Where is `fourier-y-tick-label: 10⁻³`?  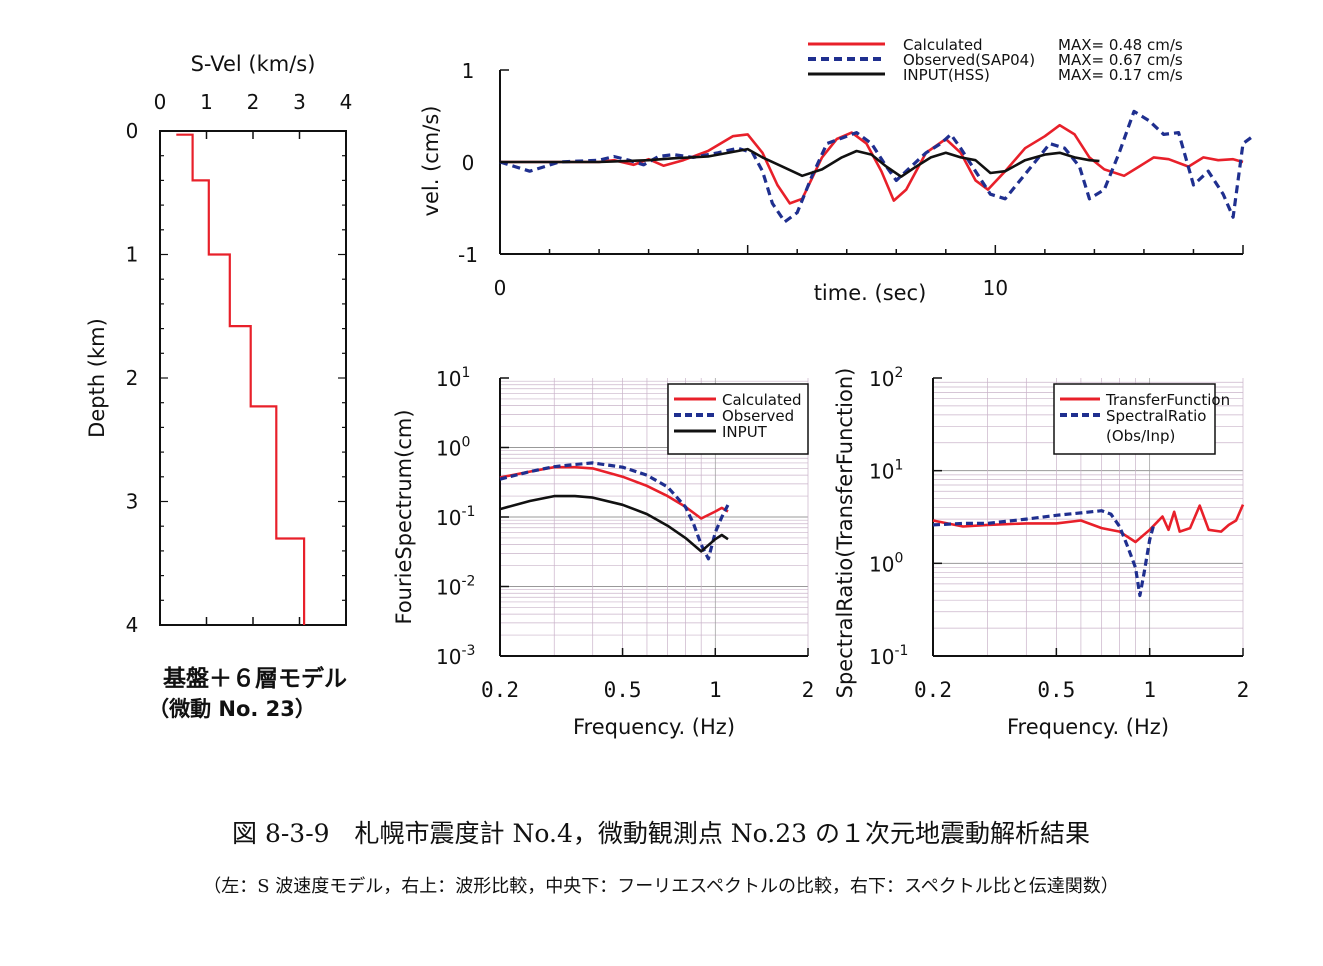 fourier-y-tick-label: 10⁻³ is located at coordinates (455, 656).